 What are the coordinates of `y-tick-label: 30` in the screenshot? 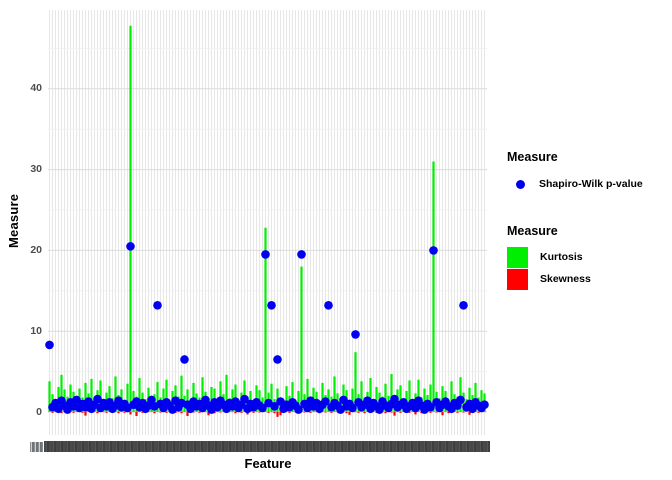 It's located at (36, 169).